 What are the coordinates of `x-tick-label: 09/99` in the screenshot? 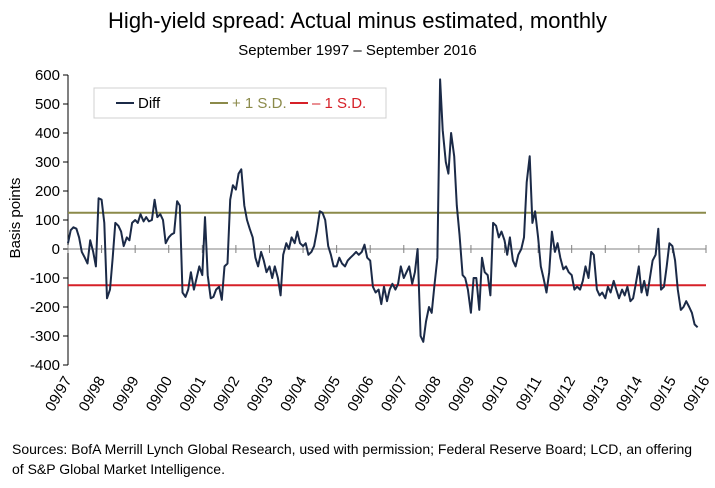 It's located at (125, 394).